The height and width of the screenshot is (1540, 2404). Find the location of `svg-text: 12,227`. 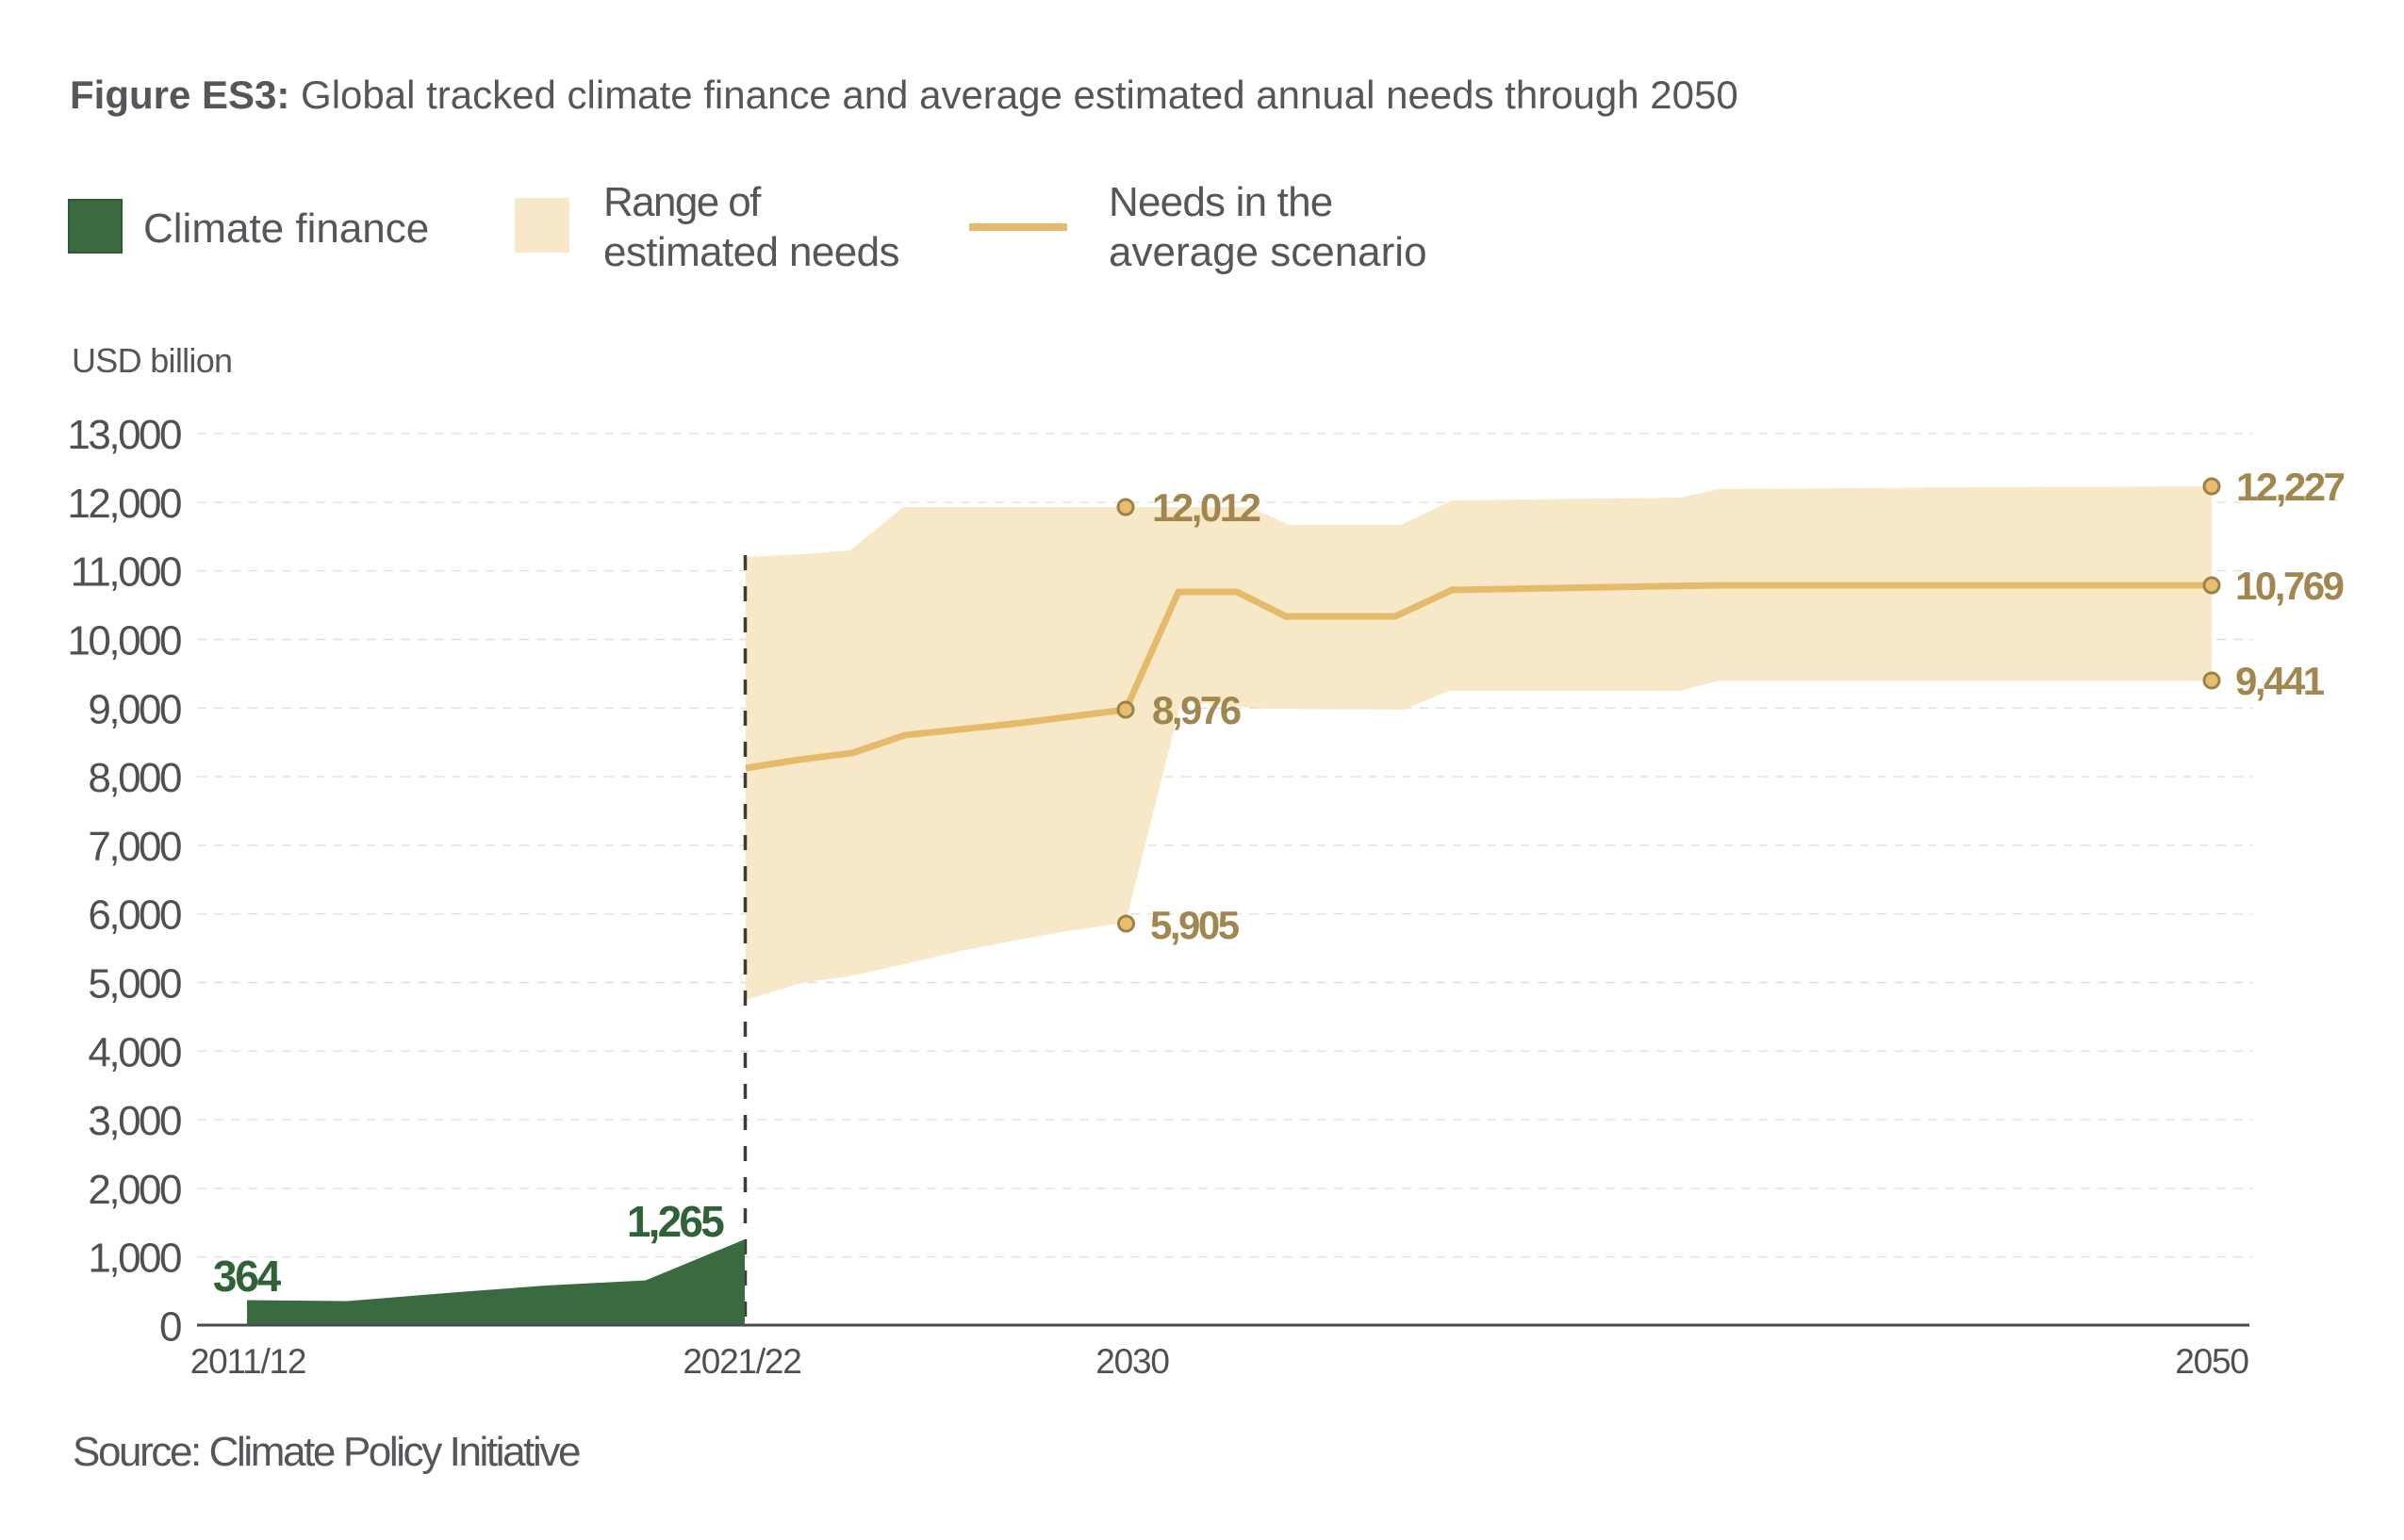

svg-text: 12,227 is located at coordinates (2290, 487).